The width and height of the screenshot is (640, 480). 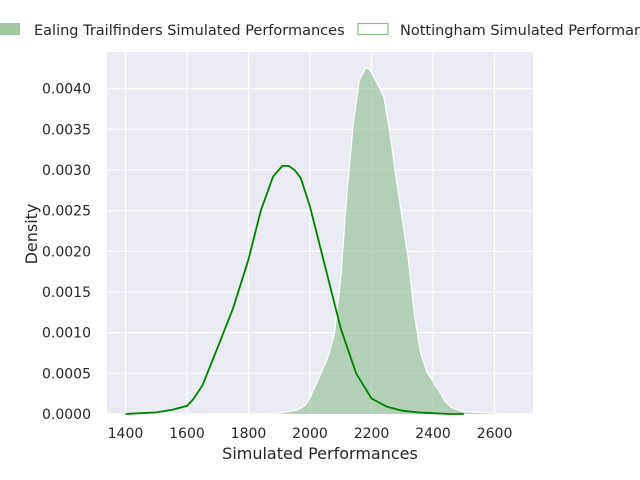 What do you see at coordinates (31, 234) in the screenshot?
I see `y-axis-label: Density` at bounding box center [31, 234].